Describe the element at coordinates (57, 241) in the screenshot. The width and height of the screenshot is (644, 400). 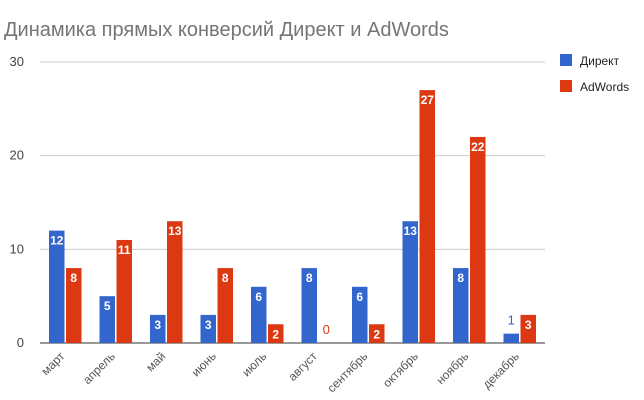
I see `data-label-direct: 12` at that location.